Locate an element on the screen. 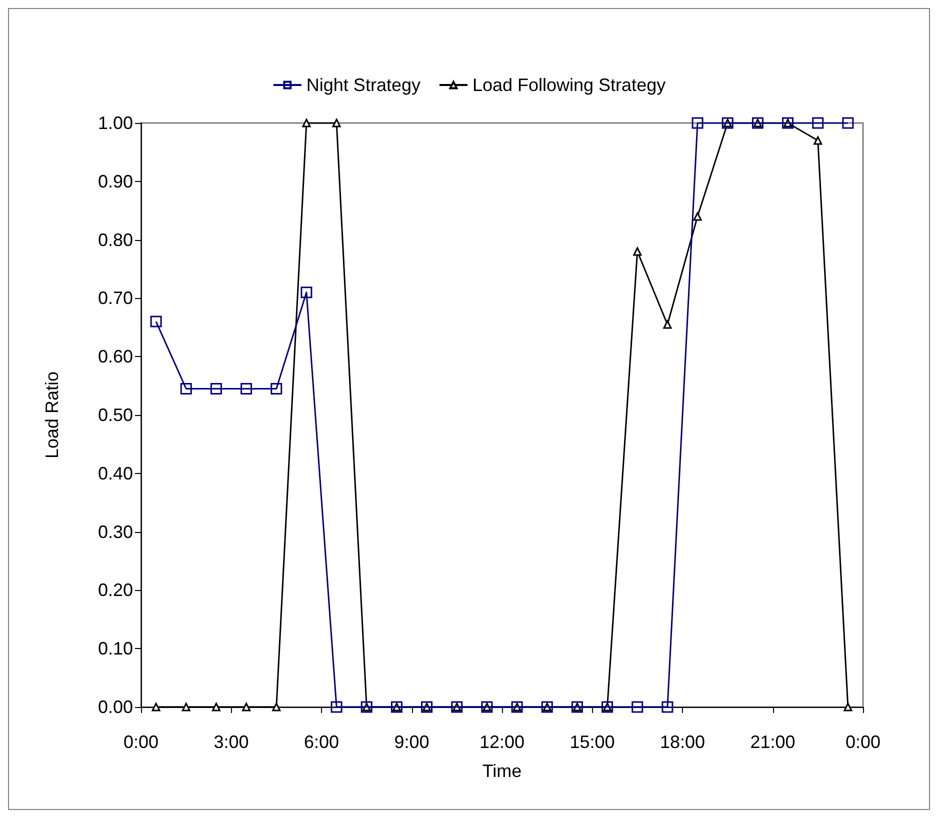  y-tick-label: 0.90 is located at coordinates (115, 181).